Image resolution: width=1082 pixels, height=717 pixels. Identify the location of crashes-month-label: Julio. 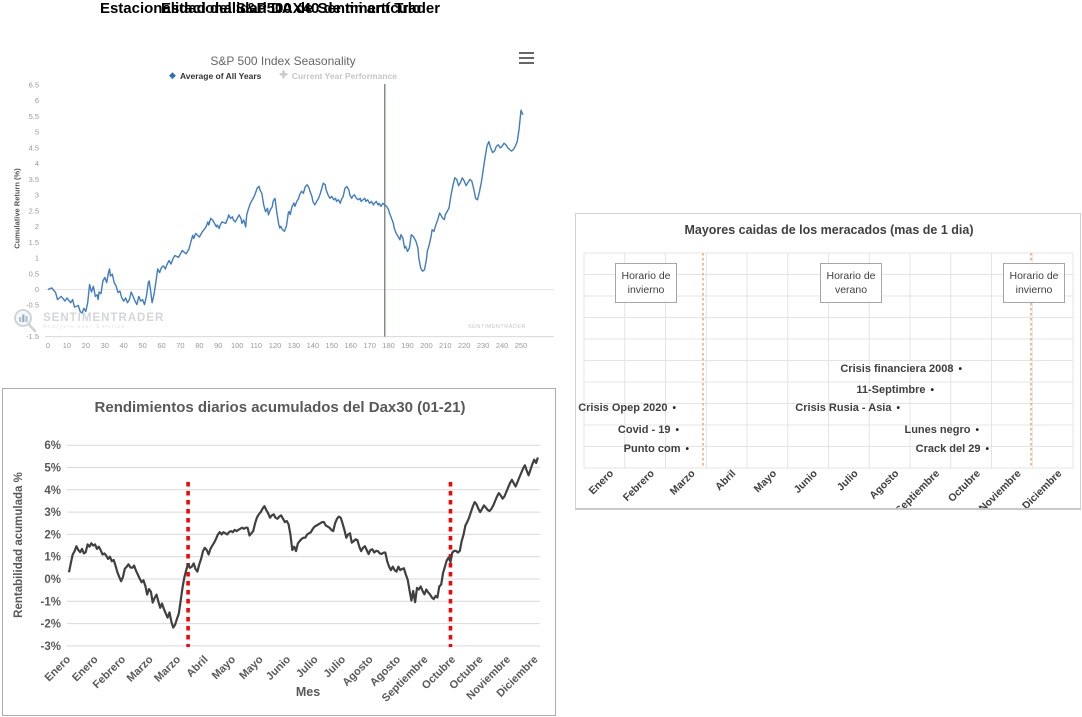
(848, 481).